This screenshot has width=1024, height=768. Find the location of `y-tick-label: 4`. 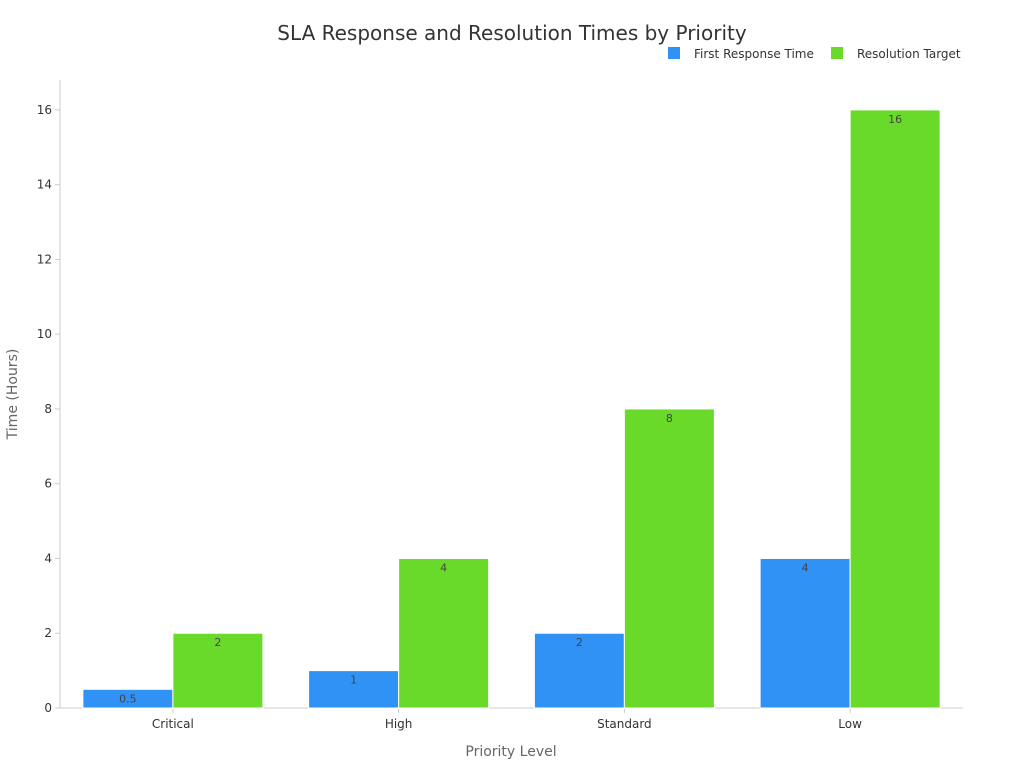

y-tick-label: 4 is located at coordinates (48, 558).